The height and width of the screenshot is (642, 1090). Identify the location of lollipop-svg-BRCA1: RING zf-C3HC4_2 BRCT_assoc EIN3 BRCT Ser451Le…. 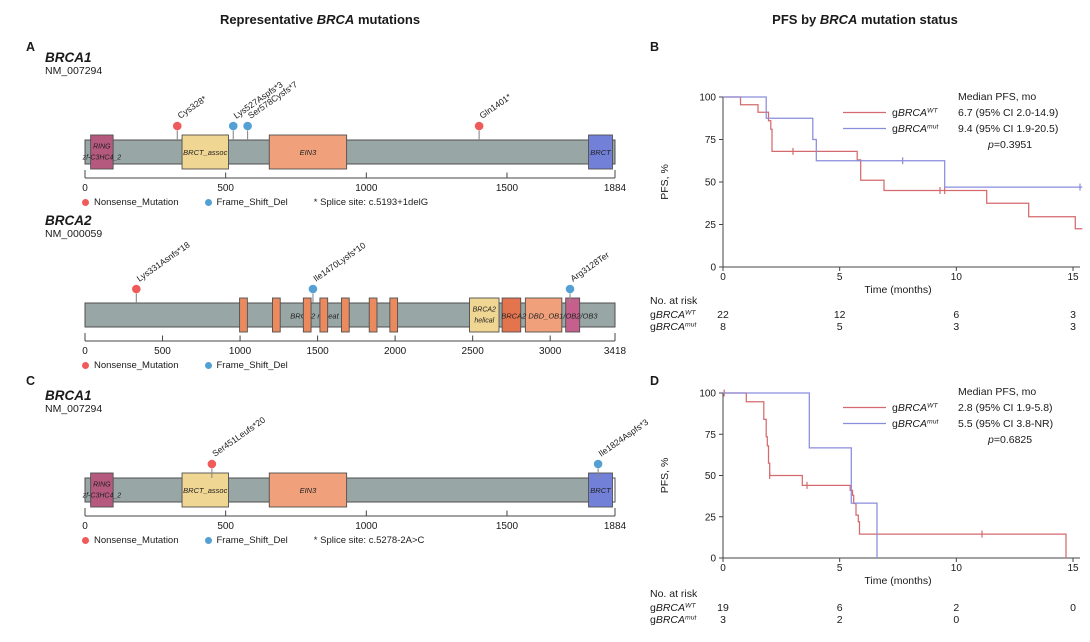
(366, 473).